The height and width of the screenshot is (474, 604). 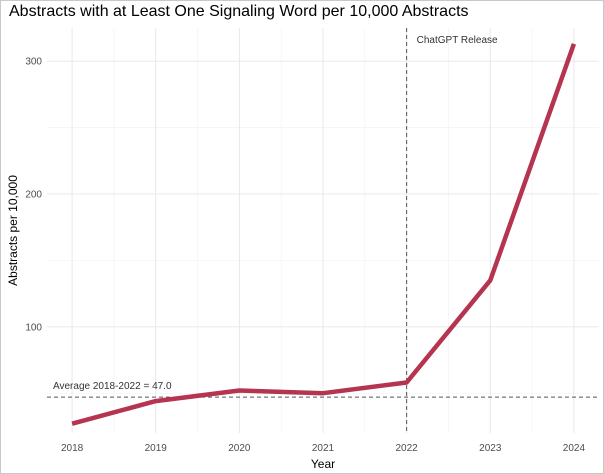 I want to click on x-axis-title: Year, so click(x=323, y=464).